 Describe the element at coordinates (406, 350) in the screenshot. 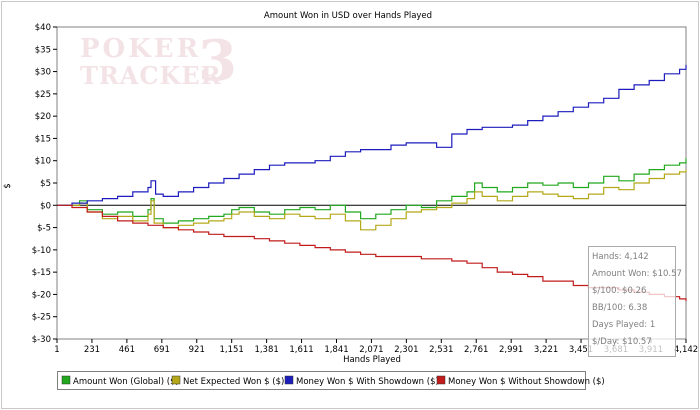

I see `x-tick-label: 2,301` at that location.